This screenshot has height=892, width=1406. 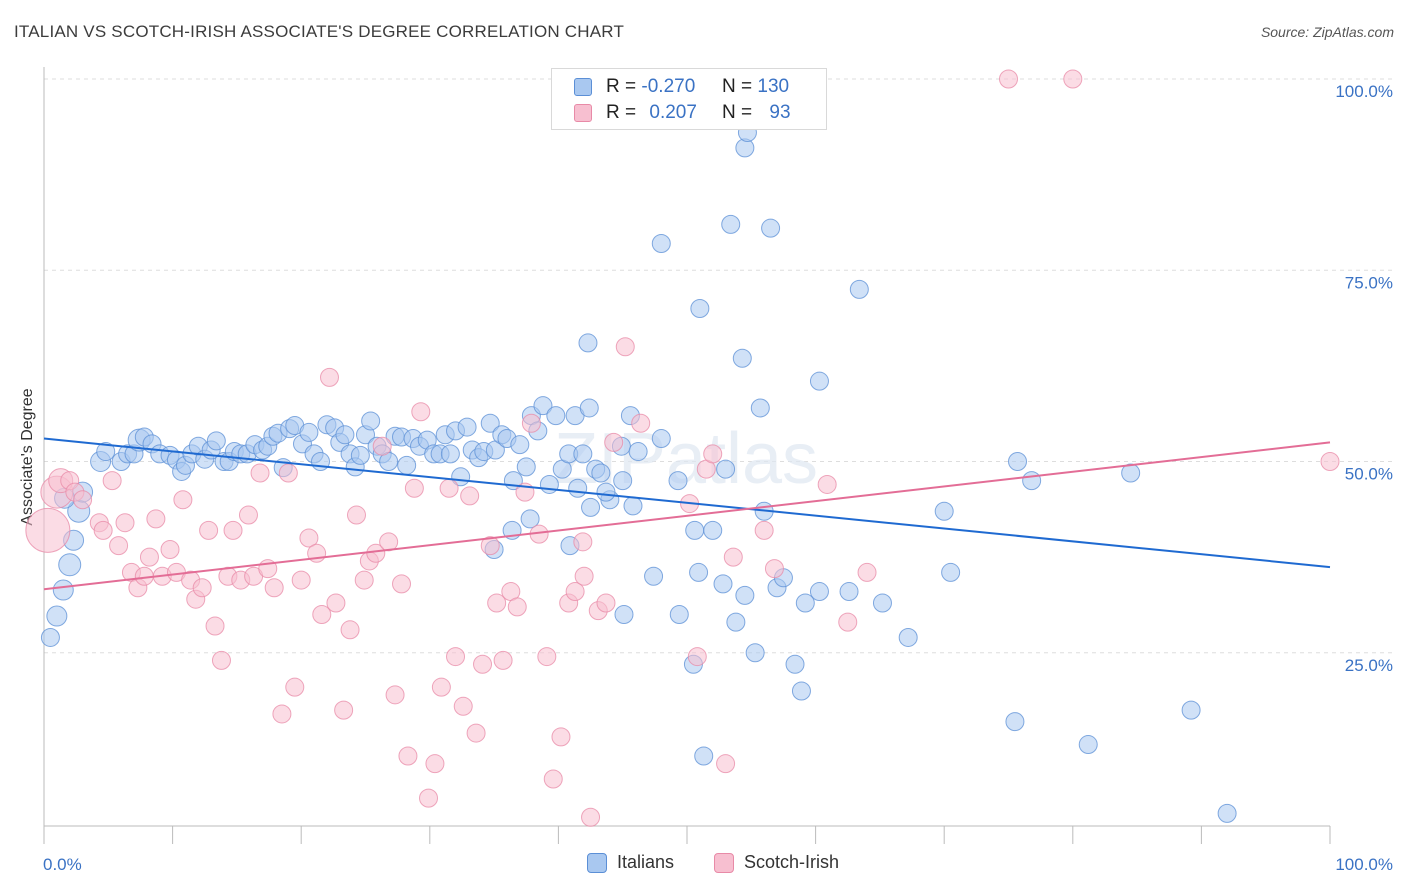 I want to click on source-credit: Source: ZipAtlas.com, so click(x=1327, y=32).